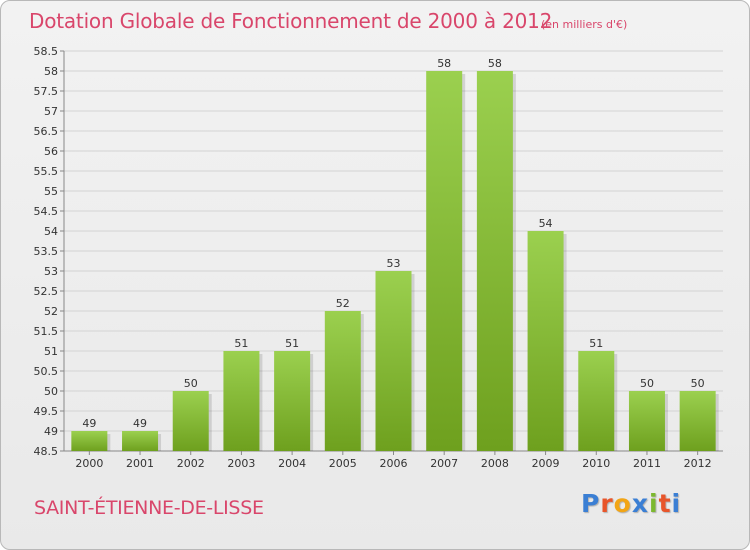 This screenshot has width=750, height=550. I want to click on y-tick-label: 51.5, so click(46, 331).